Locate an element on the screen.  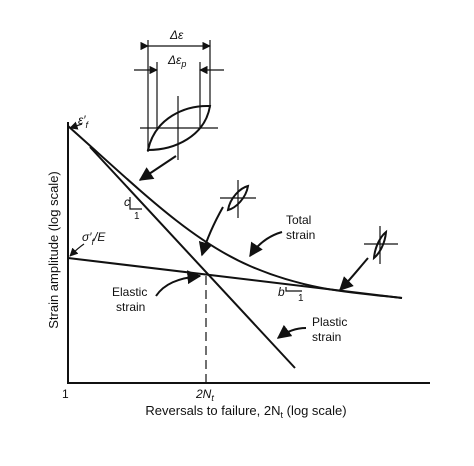
origin-label: 1 is located at coordinates (65, 394).